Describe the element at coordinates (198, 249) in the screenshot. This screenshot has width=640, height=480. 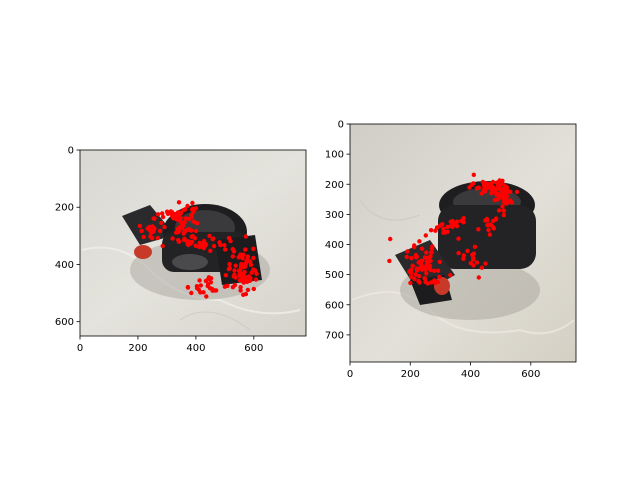
I see `left-keypoints` at that location.